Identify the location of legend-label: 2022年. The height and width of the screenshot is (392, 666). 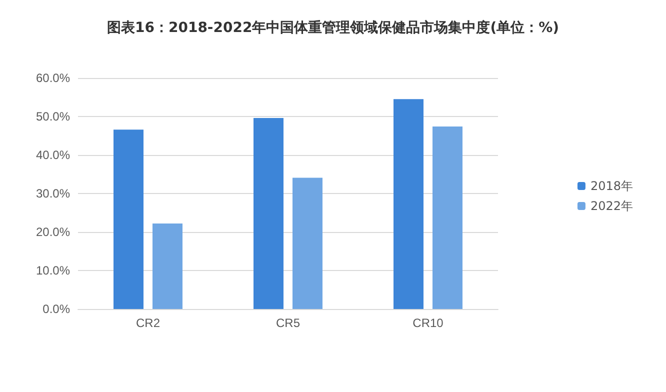
(612, 206).